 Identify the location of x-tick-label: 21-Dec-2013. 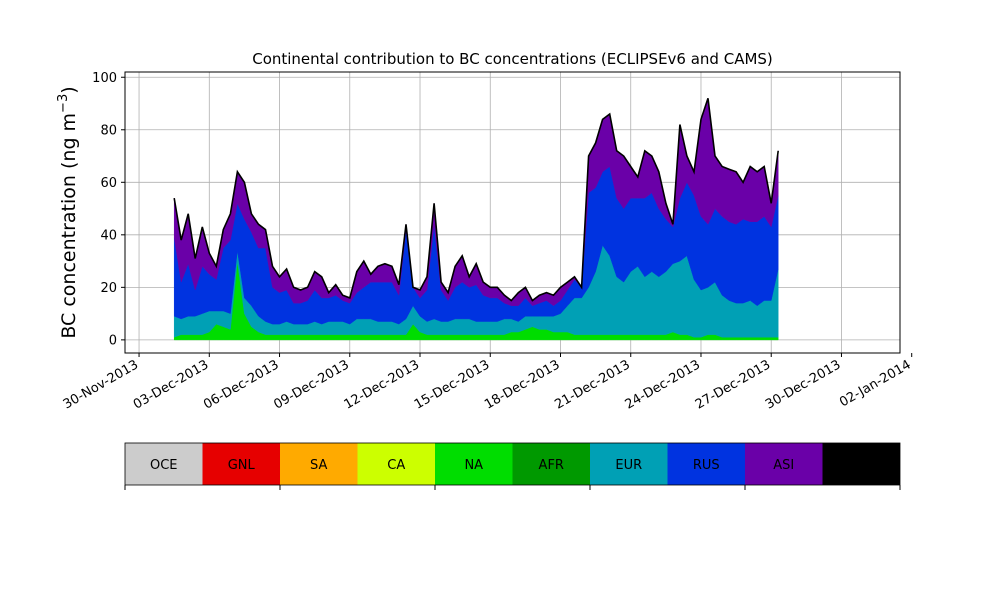
(592, 384).